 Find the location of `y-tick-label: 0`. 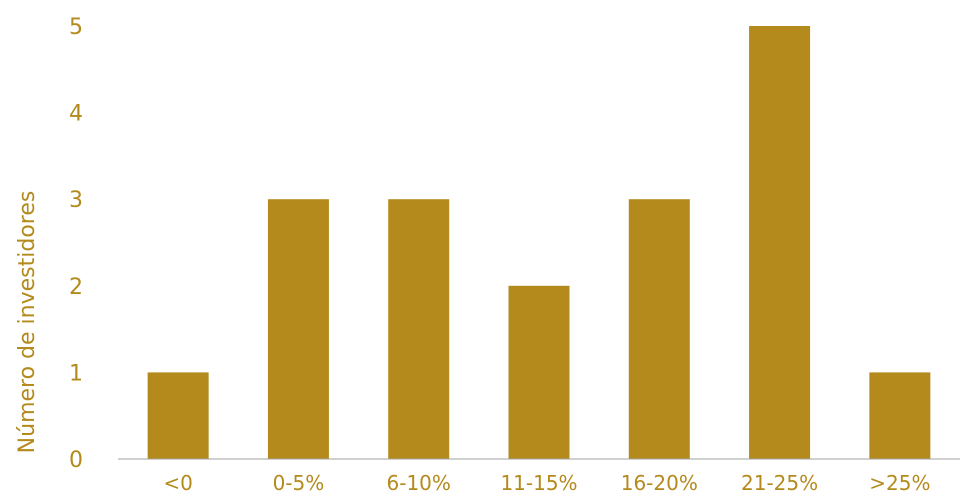

y-tick-label: 0 is located at coordinates (76, 460).